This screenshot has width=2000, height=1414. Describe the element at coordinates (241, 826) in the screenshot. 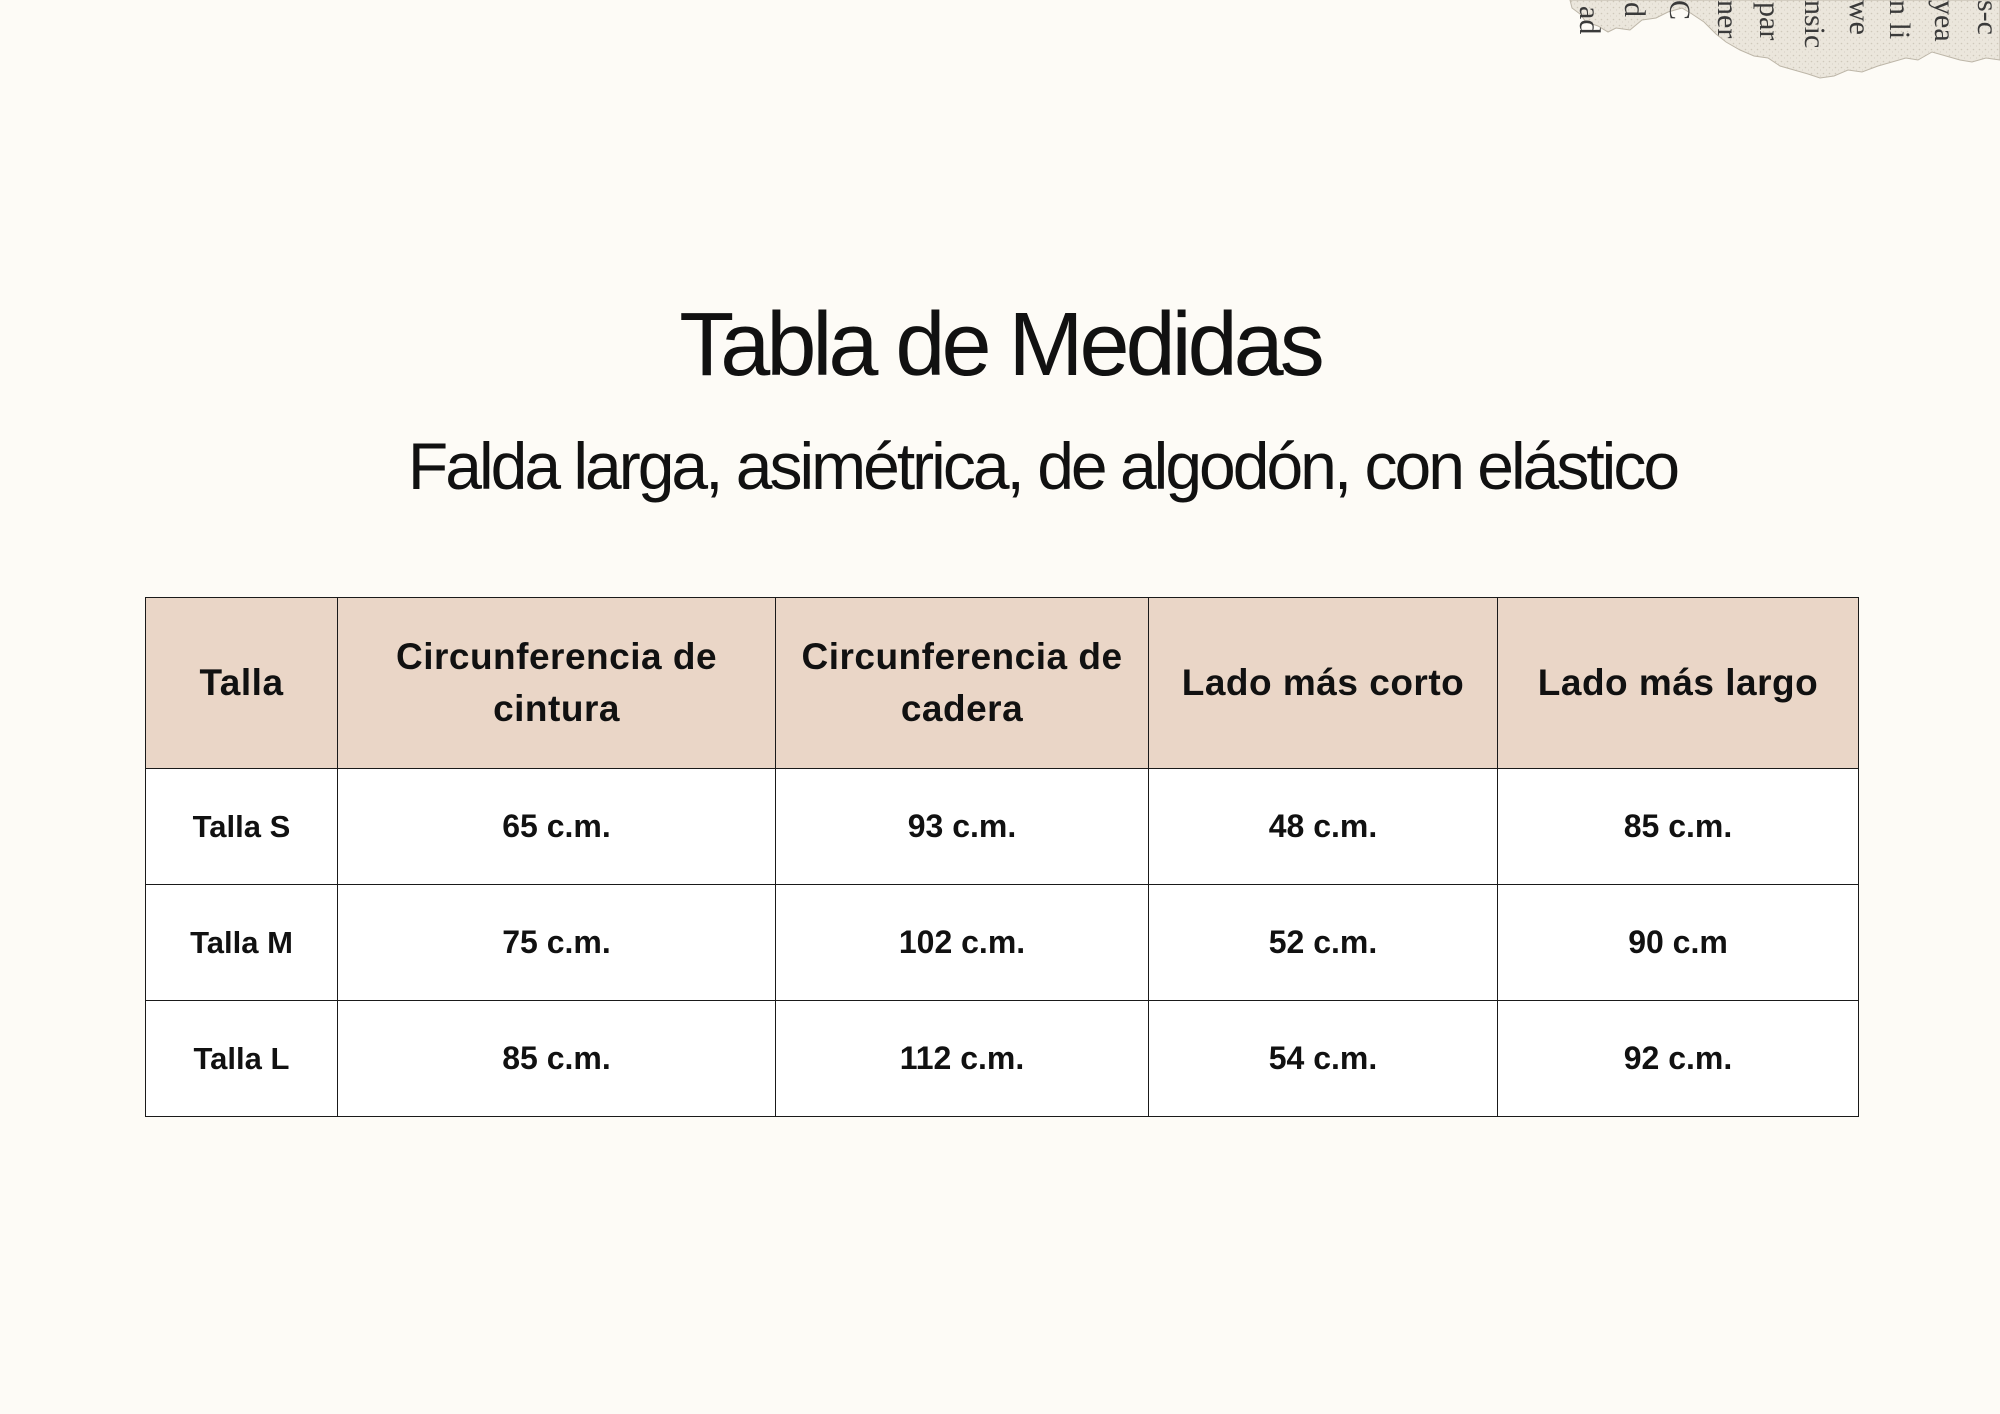

I see `size-label-cell: Talla S` at that location.